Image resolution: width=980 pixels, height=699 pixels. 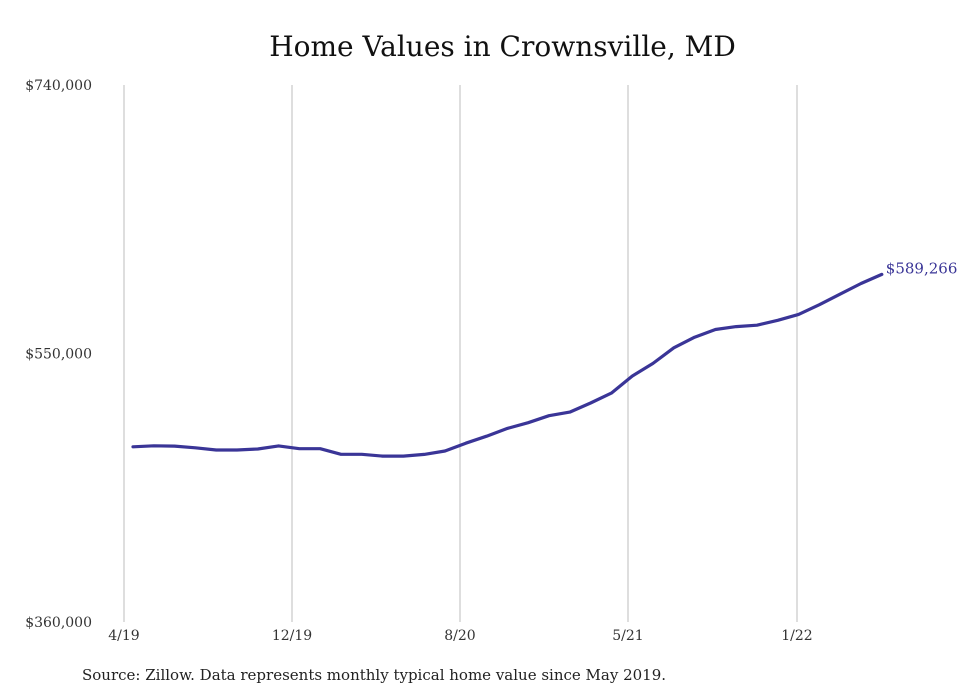 What do you see at coordinates (58, 623) in the screenshot?
I see `y-tick-label: $360,000` at bounding box center [58, 623].